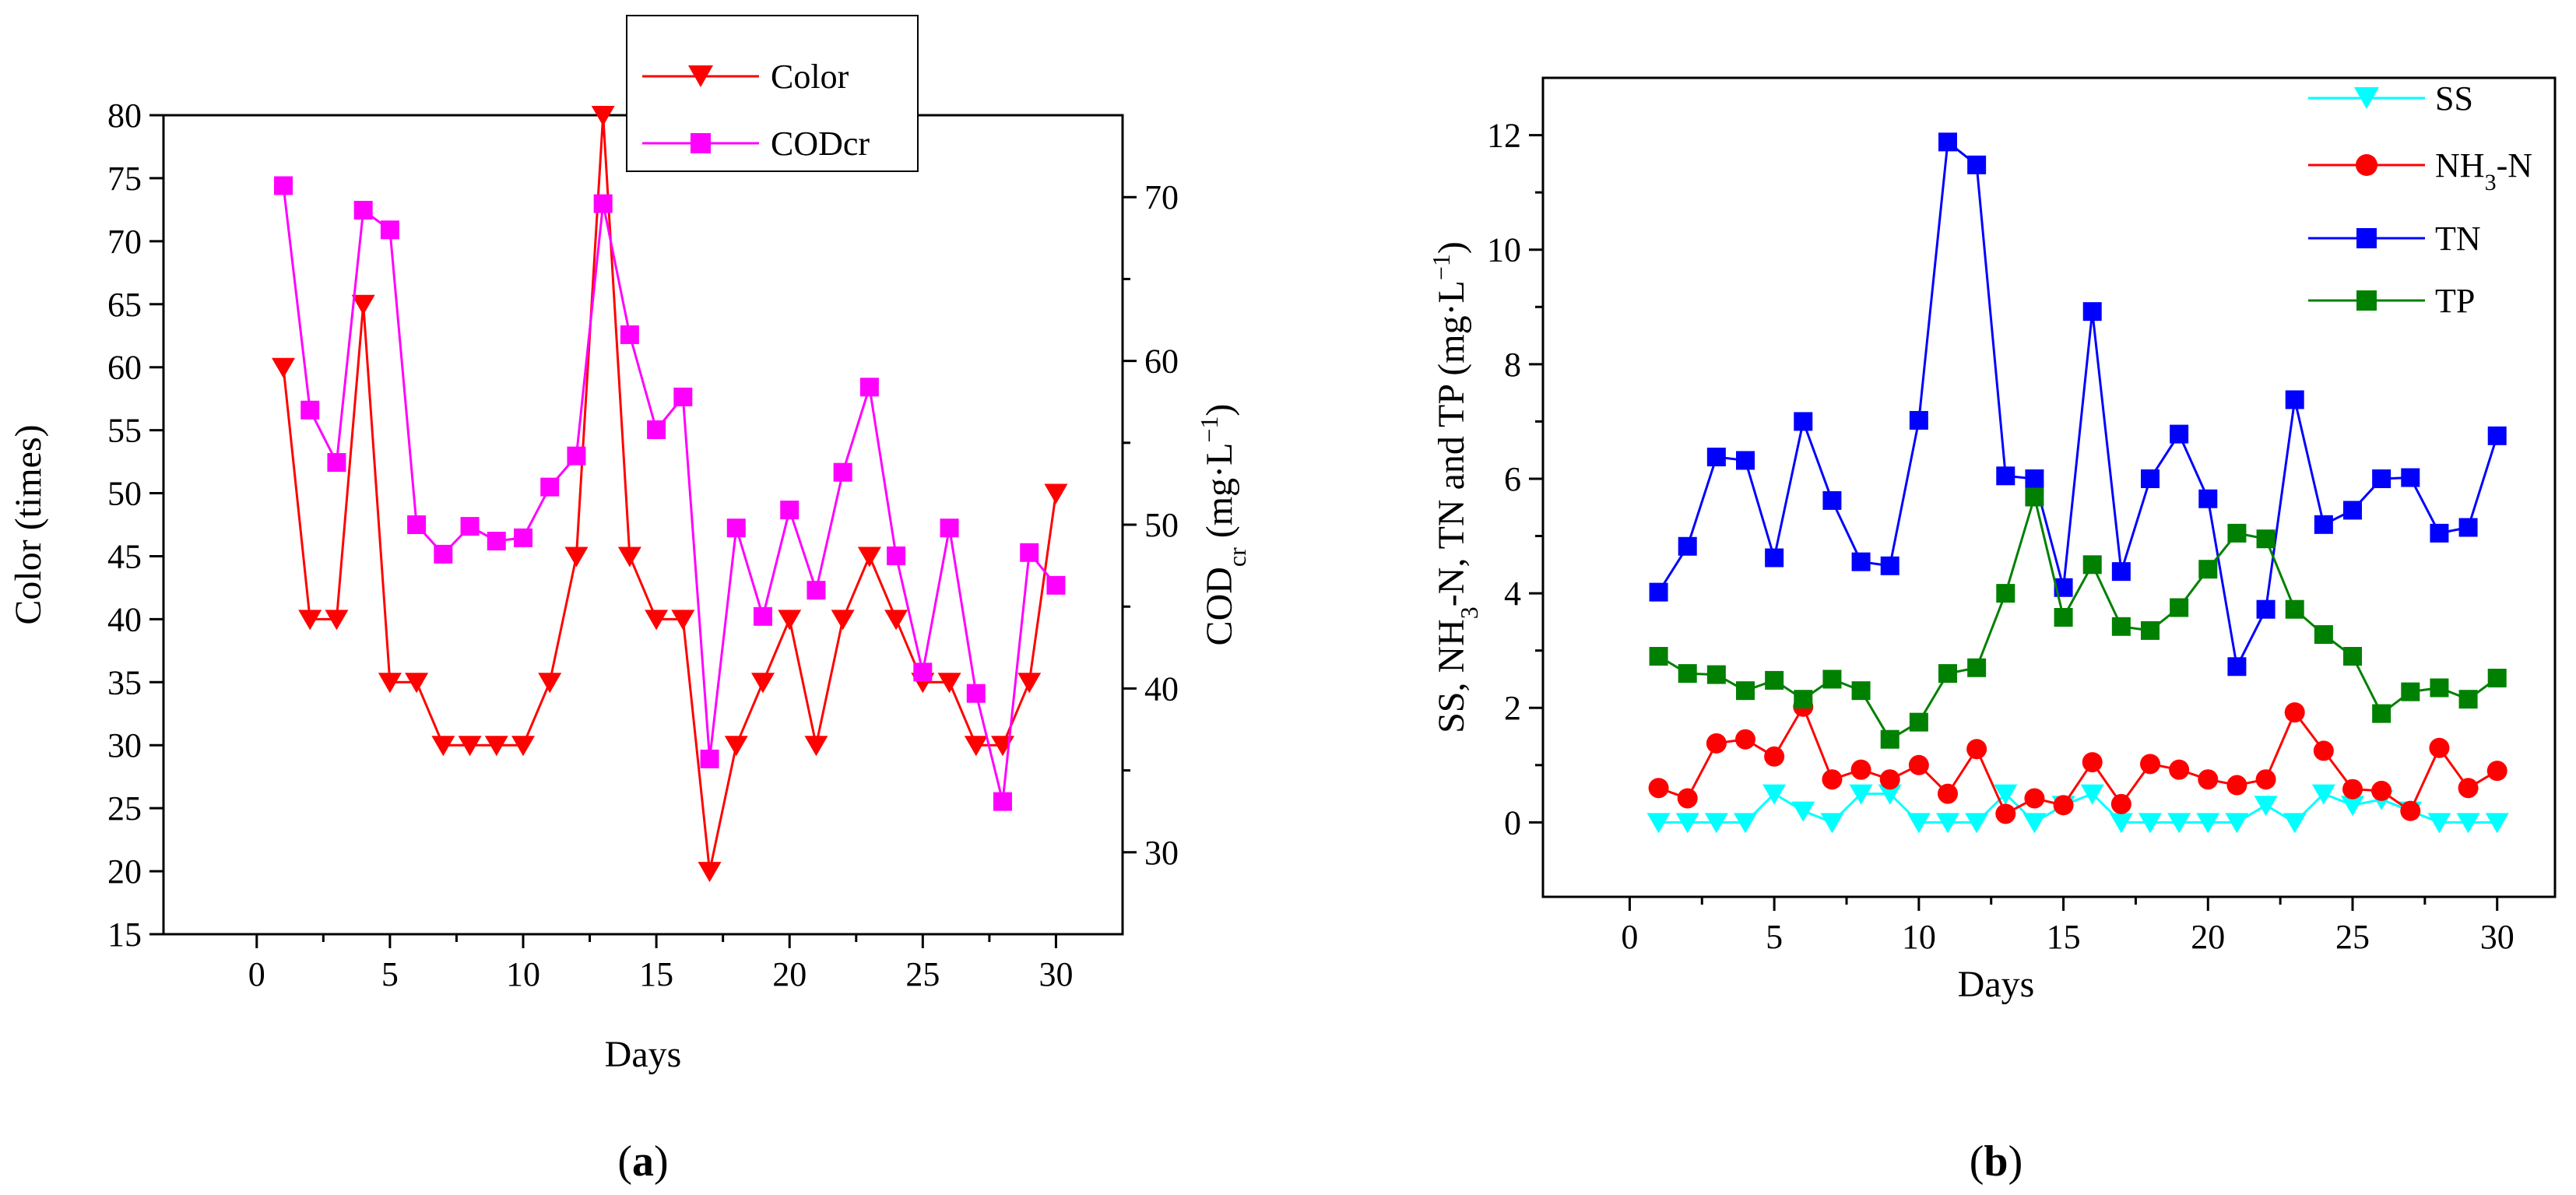 The width and height of the screenshot is (2576, 1195). I want to click on y-tick-label-a: 55, so click(125, 431).